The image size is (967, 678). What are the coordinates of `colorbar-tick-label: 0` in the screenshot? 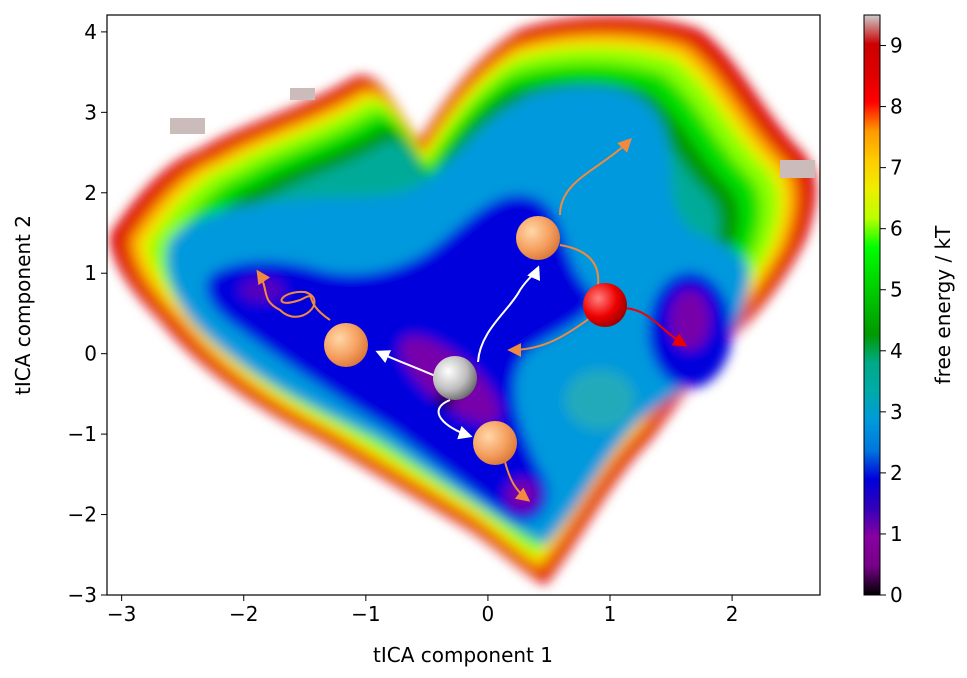 It's located at (896, 595).